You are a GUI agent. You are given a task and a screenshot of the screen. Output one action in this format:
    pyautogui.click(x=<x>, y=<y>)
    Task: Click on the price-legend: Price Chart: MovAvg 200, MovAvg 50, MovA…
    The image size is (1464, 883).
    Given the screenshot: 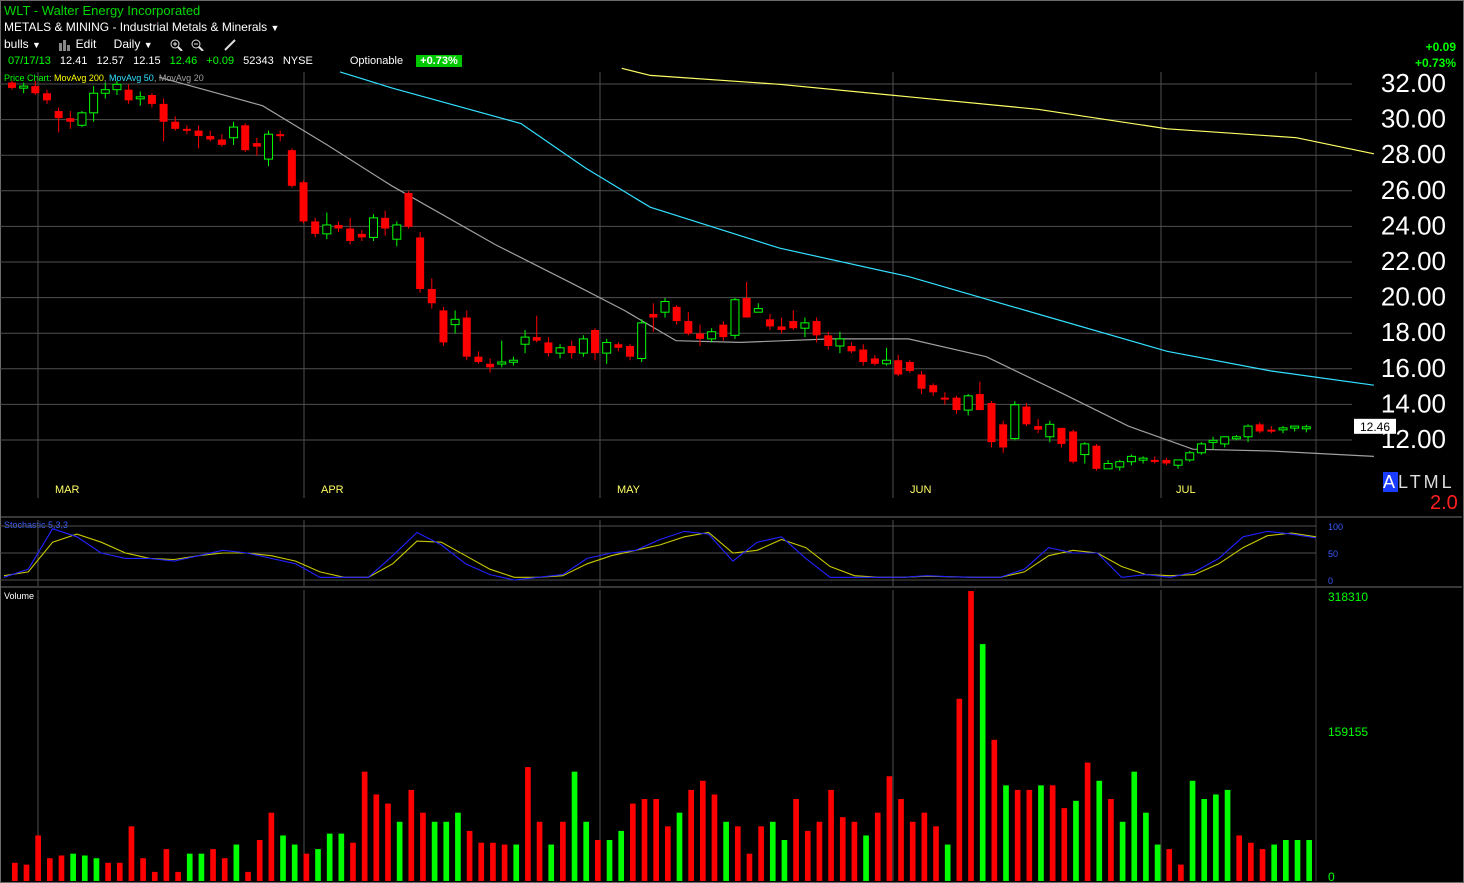 What is the action you would take?
    pyautogui.click(x=104, y=78)
    